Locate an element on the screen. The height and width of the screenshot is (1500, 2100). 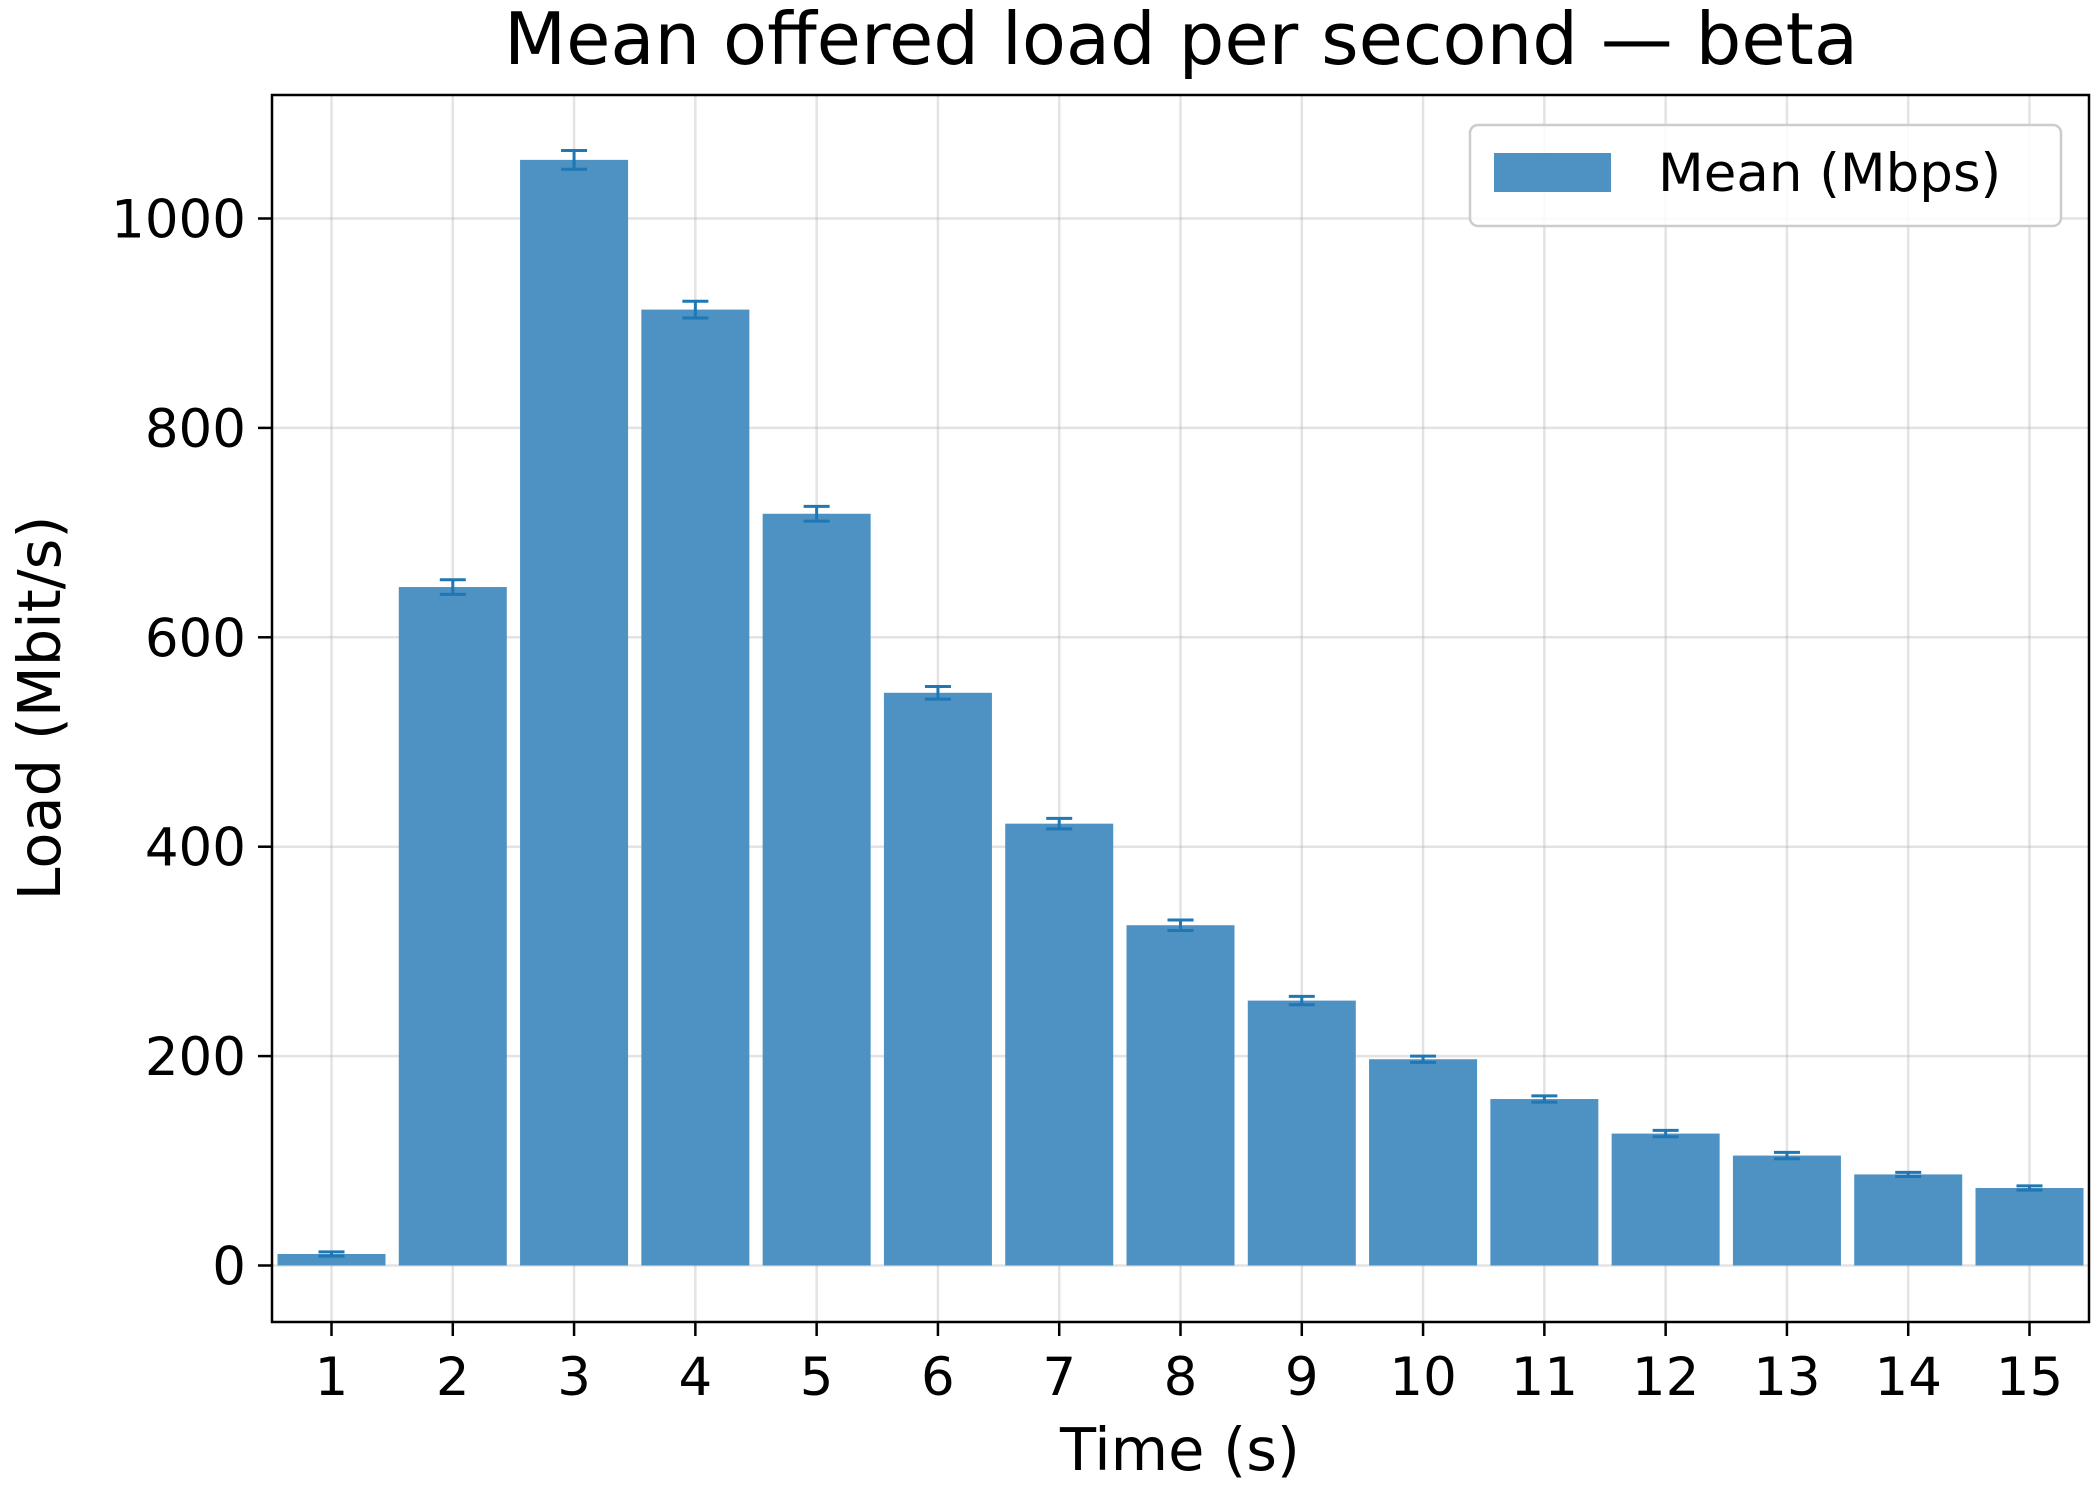
x-axis-ticks: 1 2 3 4 5 6 7 8 9 10 11 12 13 14 15 is located at coordinates (1189, 1365).